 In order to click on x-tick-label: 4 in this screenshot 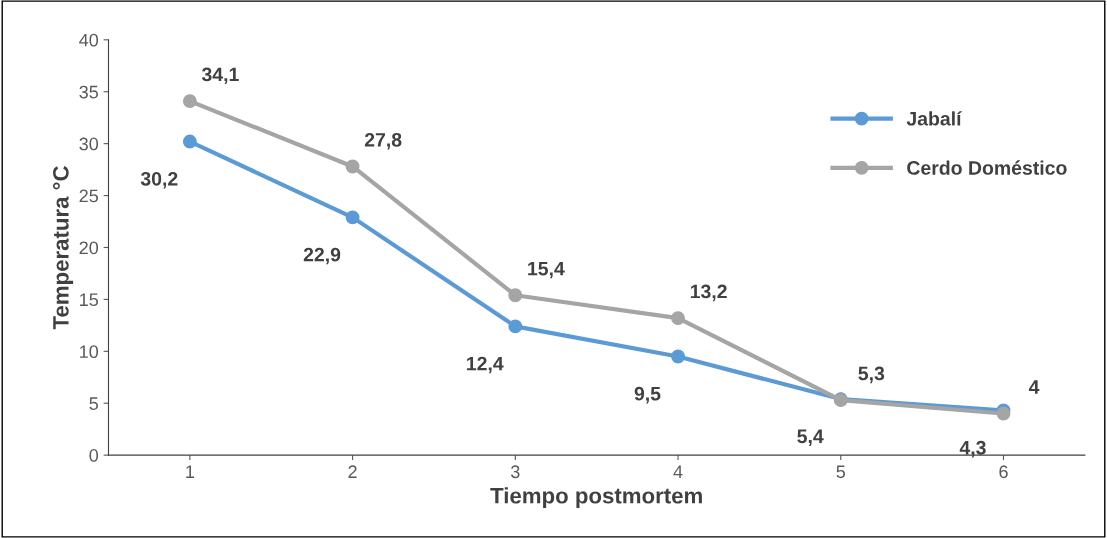, I will do `click(678, 471)`.